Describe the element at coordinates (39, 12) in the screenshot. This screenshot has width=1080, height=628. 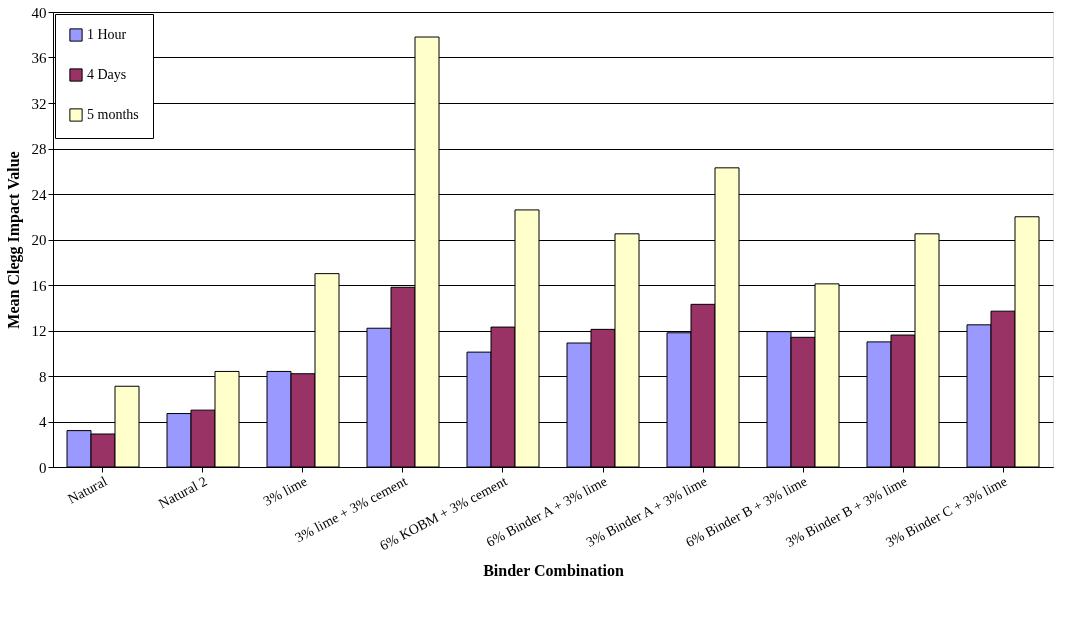
I see `y-tick-label: 40` at that location.